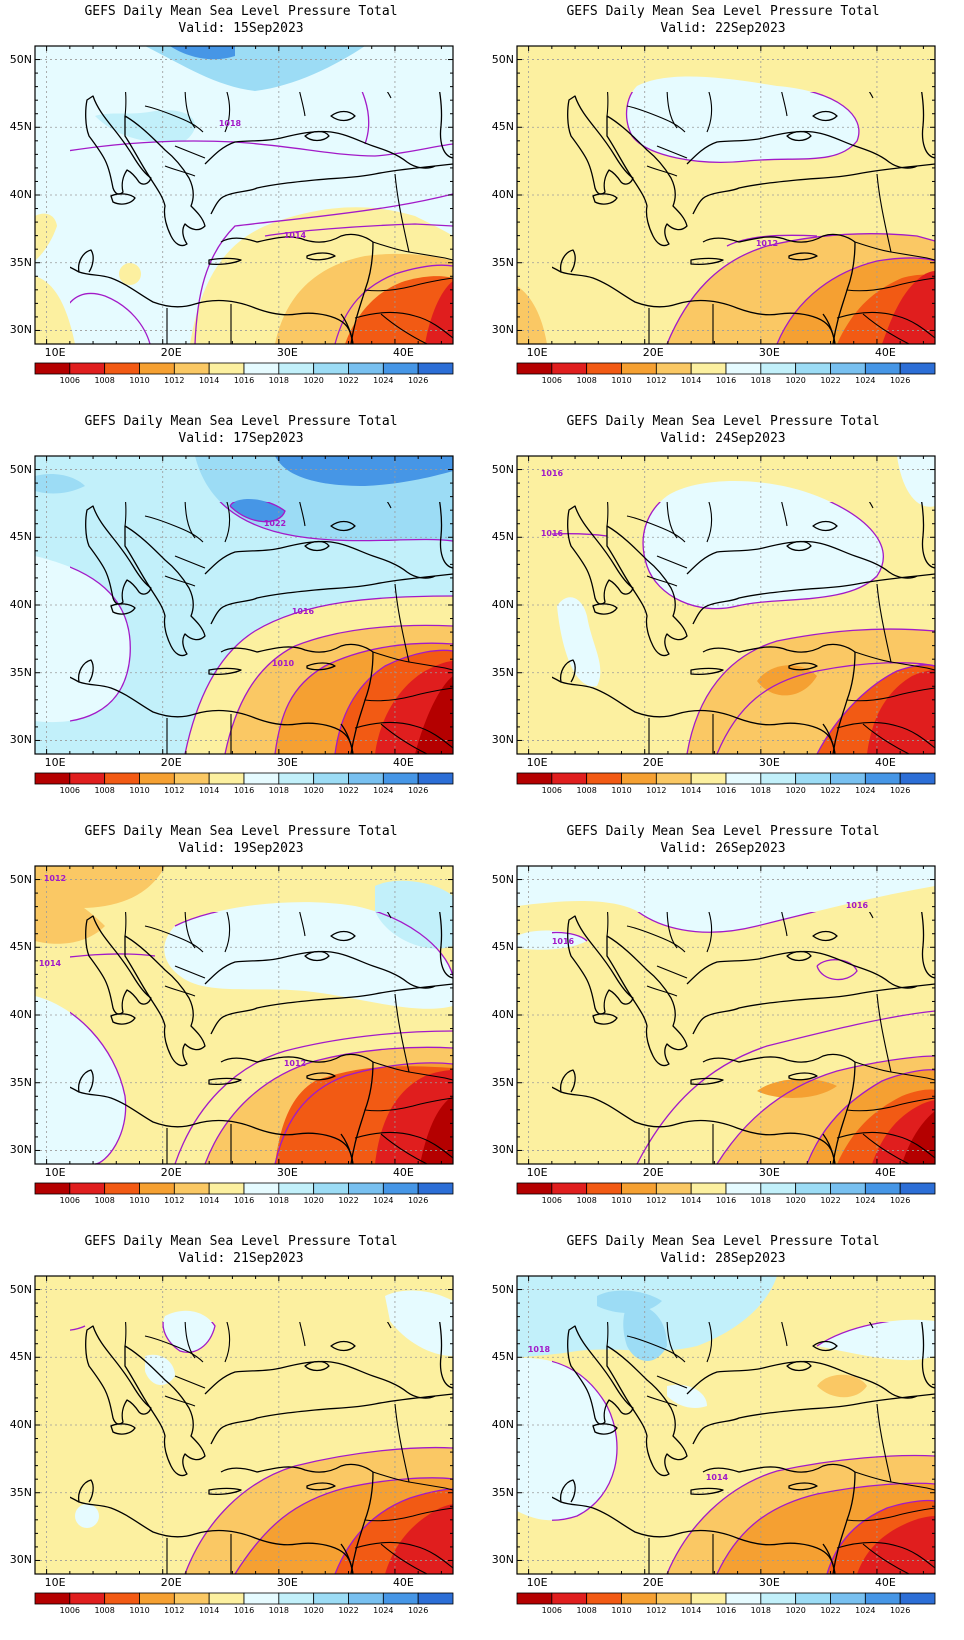 The image size is (964, 1640). What do you see at coordinates (20, 1424) in the screenshot?
I see `latitude-label: 40N` at bounding box center [20, 1424].